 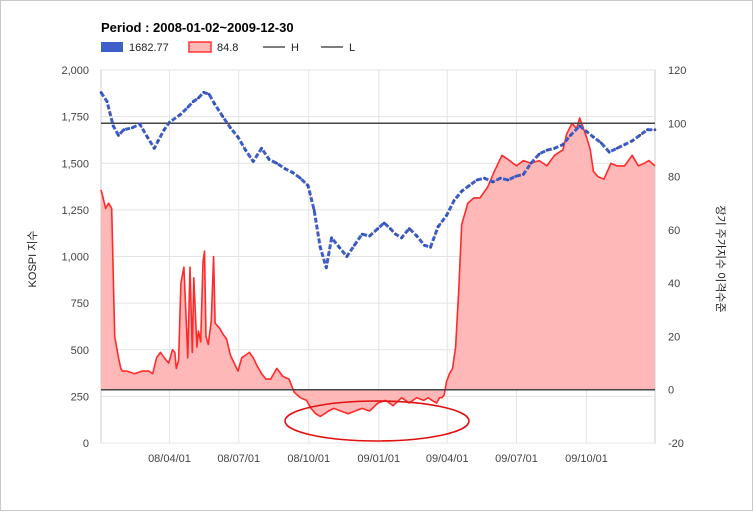 What do you see at coordinates (586, 459) in the screenshot?
I see `x-tick-label: 09/10/01` at bounding box center [586, 459].